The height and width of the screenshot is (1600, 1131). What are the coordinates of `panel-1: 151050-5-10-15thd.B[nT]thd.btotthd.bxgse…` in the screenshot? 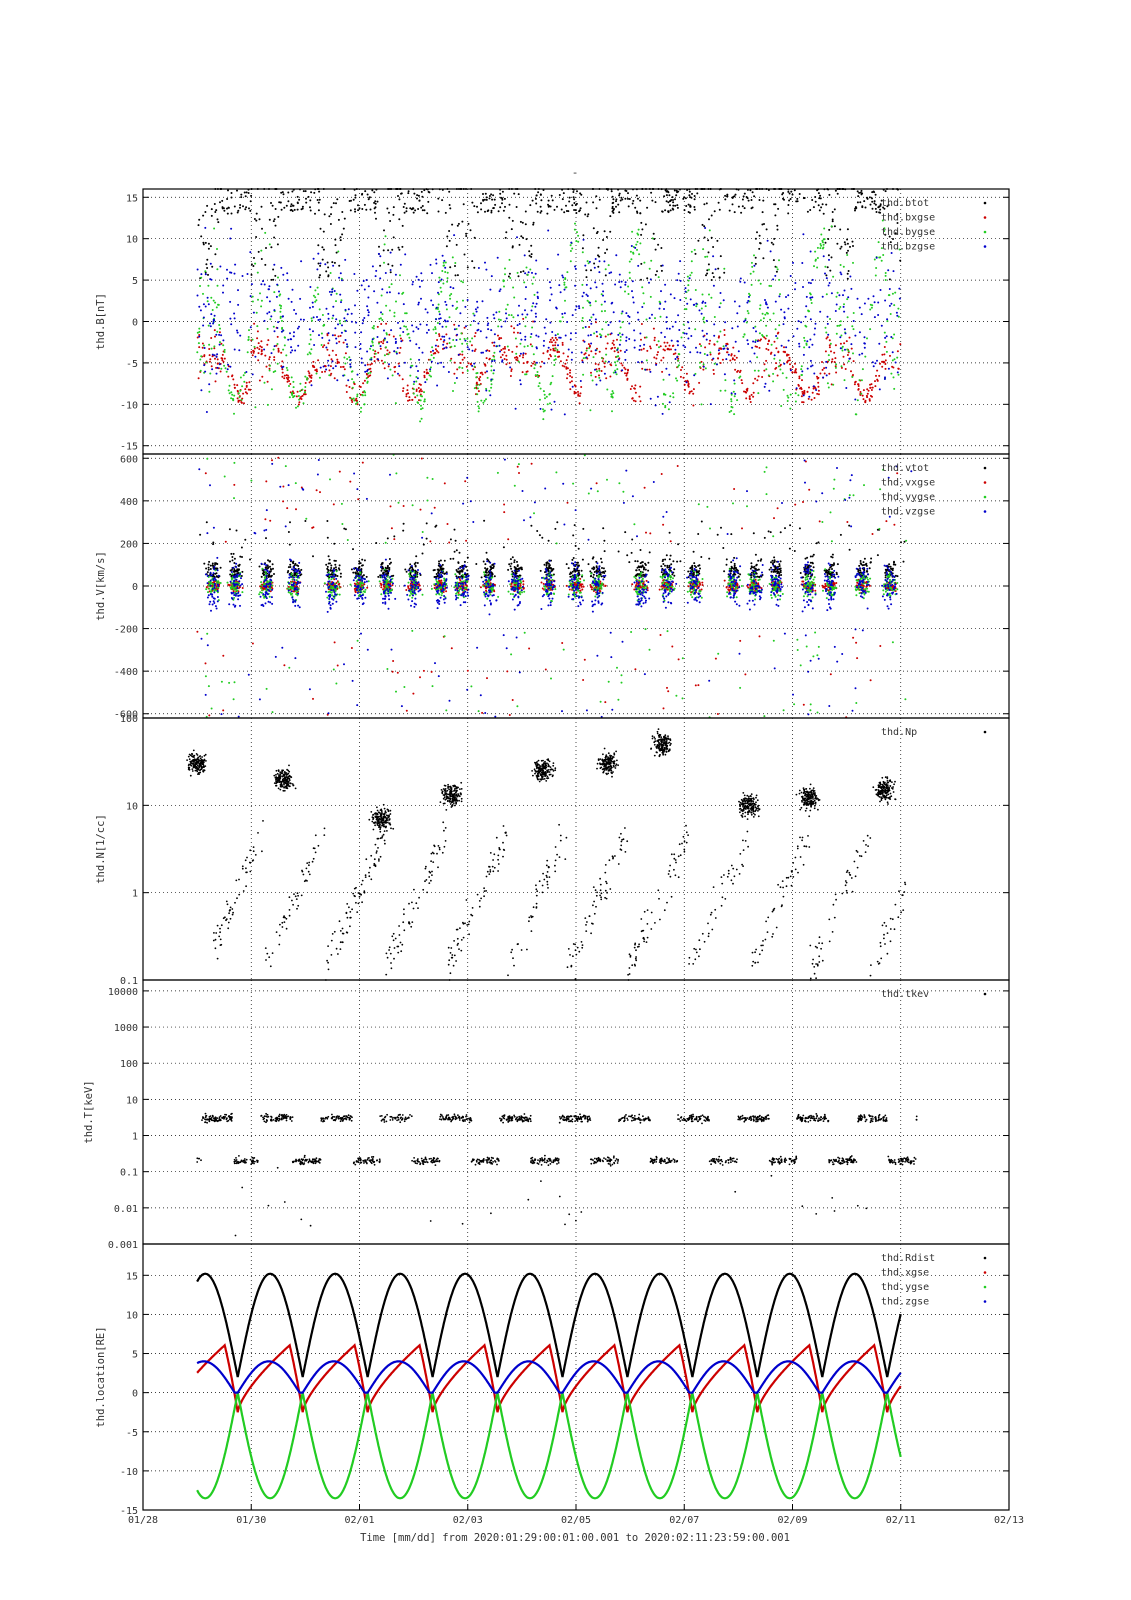 It's located at (552, 321).